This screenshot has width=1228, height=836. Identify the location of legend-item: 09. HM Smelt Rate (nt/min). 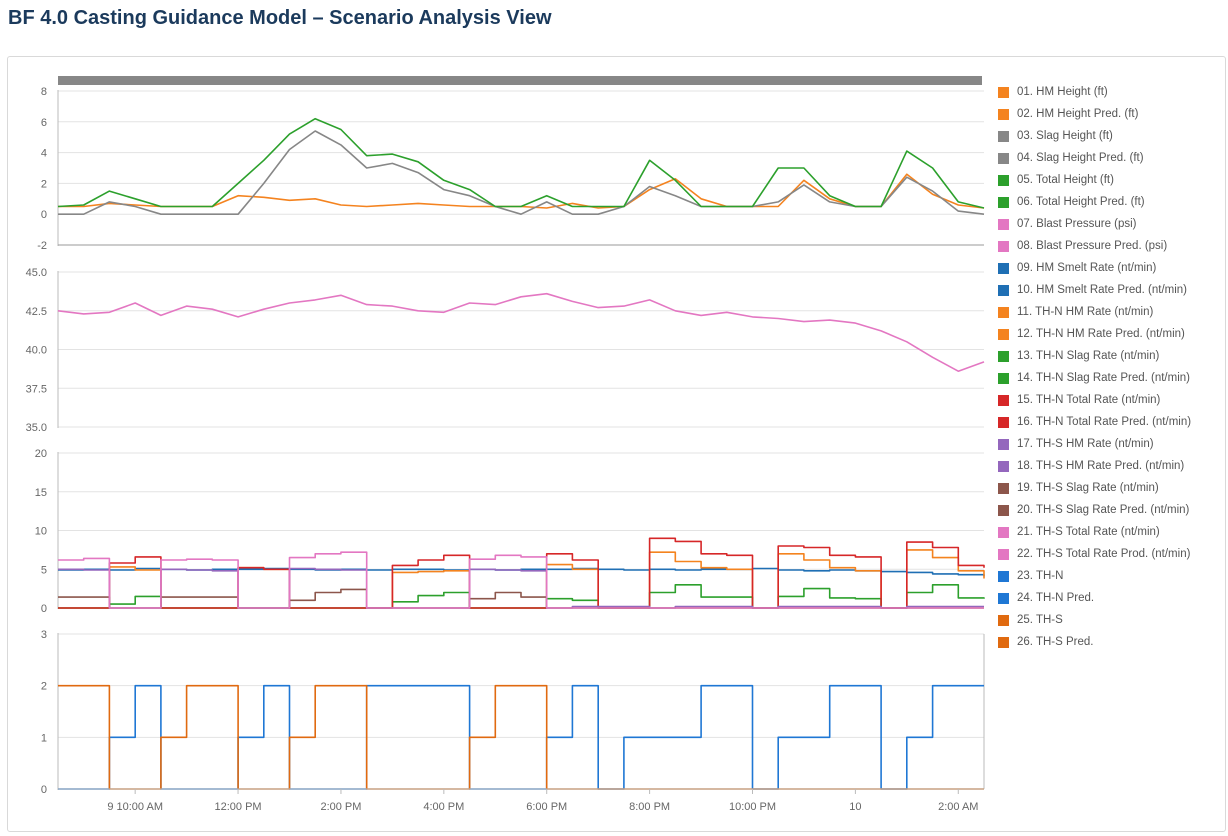
(1112, 268).